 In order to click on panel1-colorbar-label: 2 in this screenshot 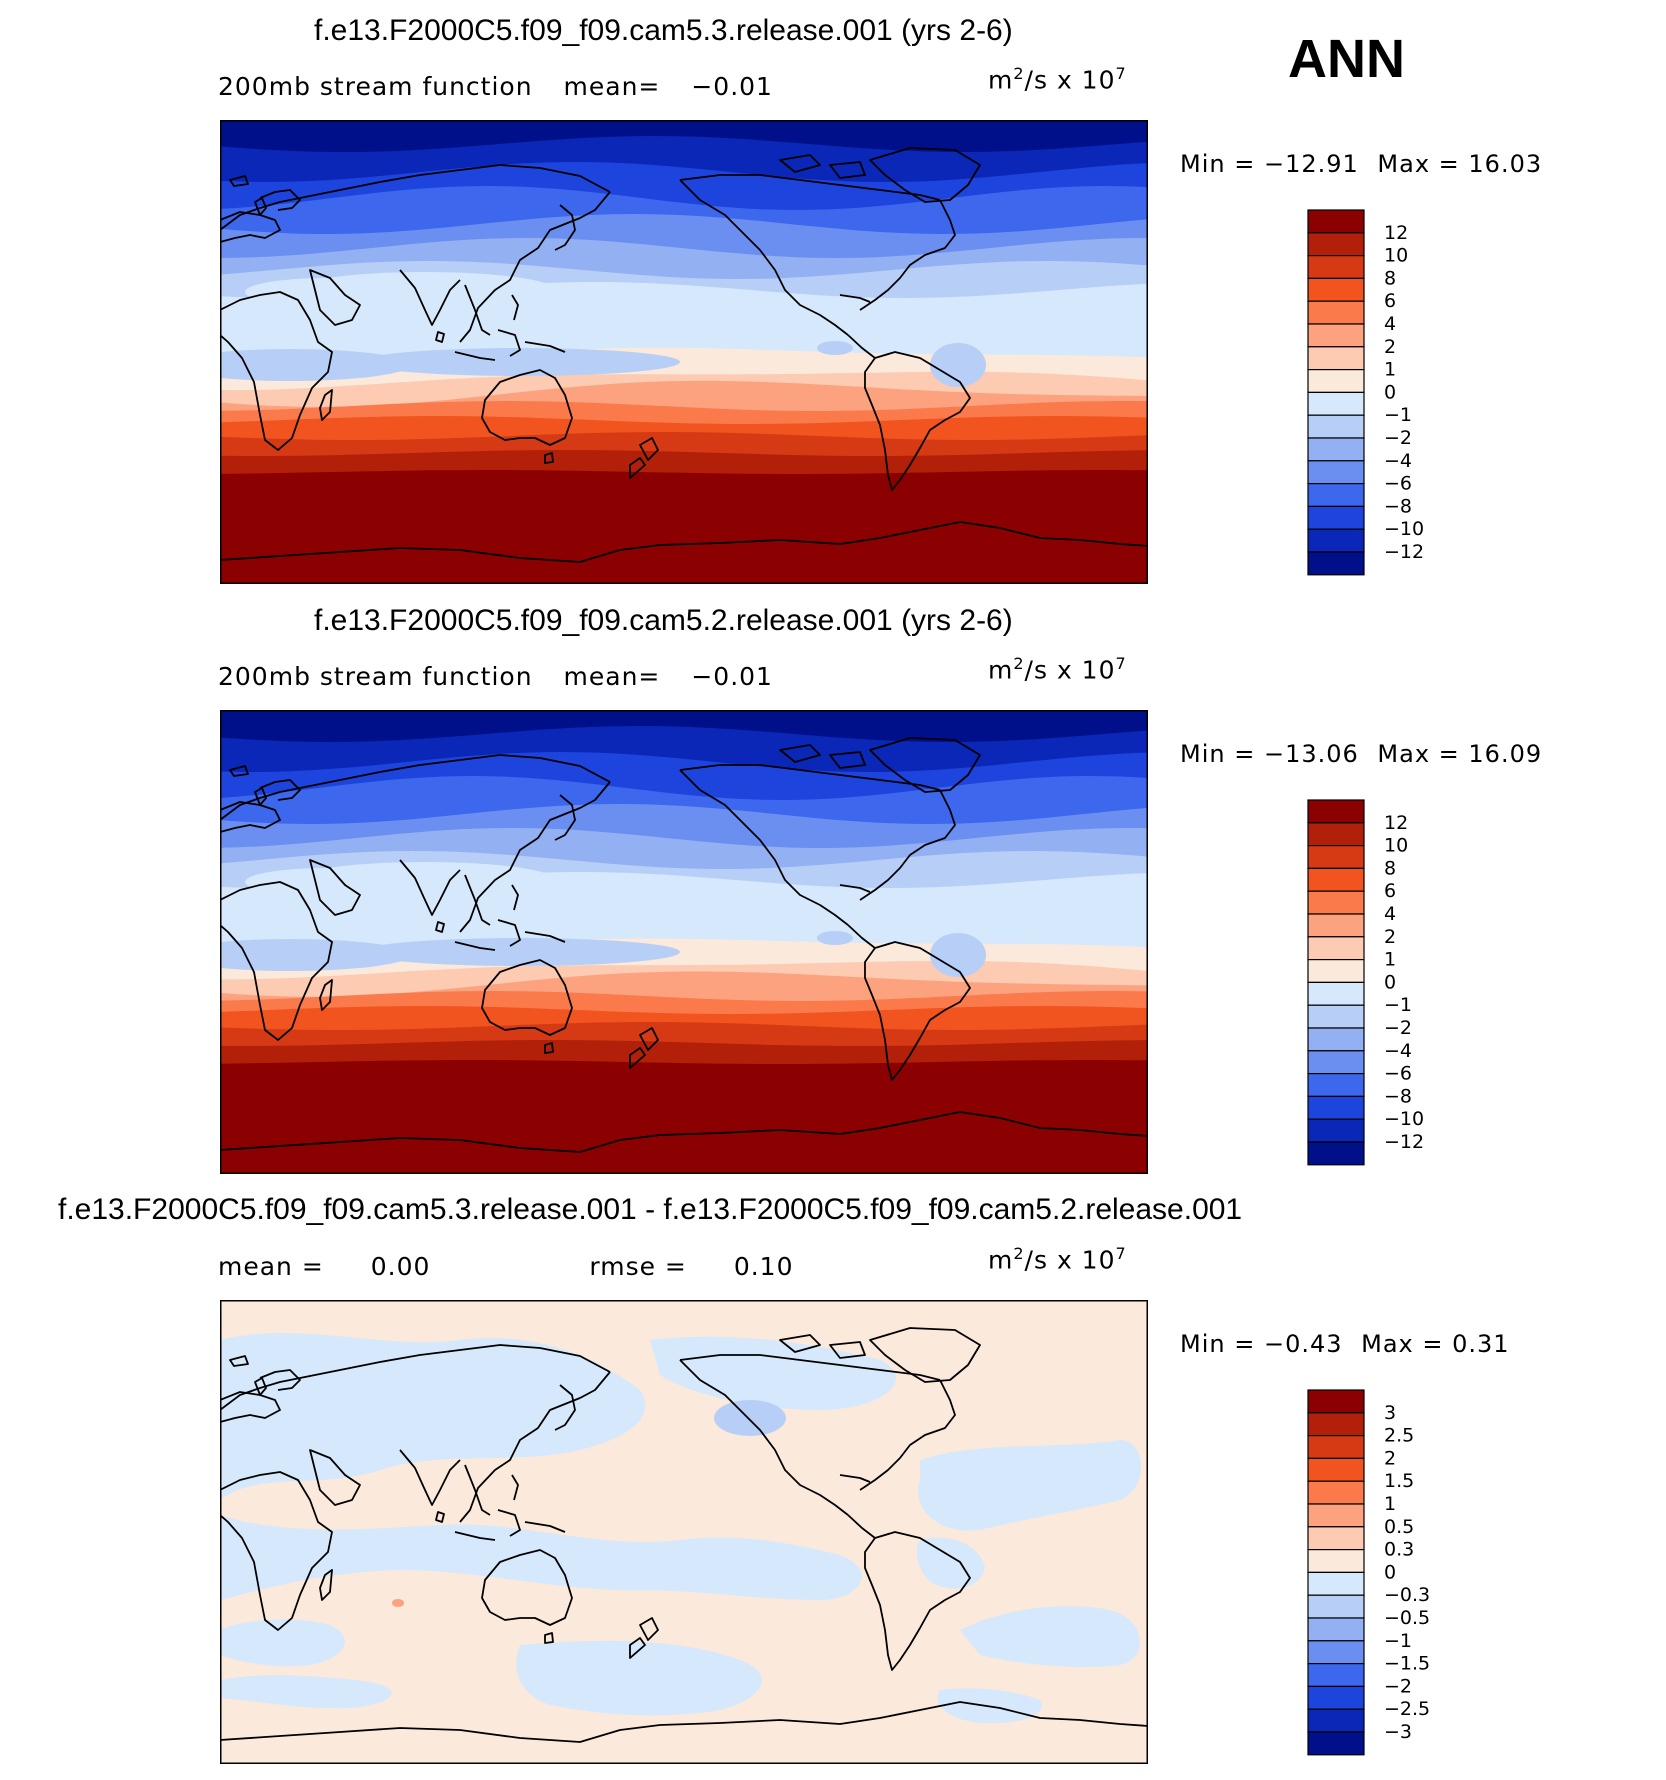, I will do `click(1390, 347)`.